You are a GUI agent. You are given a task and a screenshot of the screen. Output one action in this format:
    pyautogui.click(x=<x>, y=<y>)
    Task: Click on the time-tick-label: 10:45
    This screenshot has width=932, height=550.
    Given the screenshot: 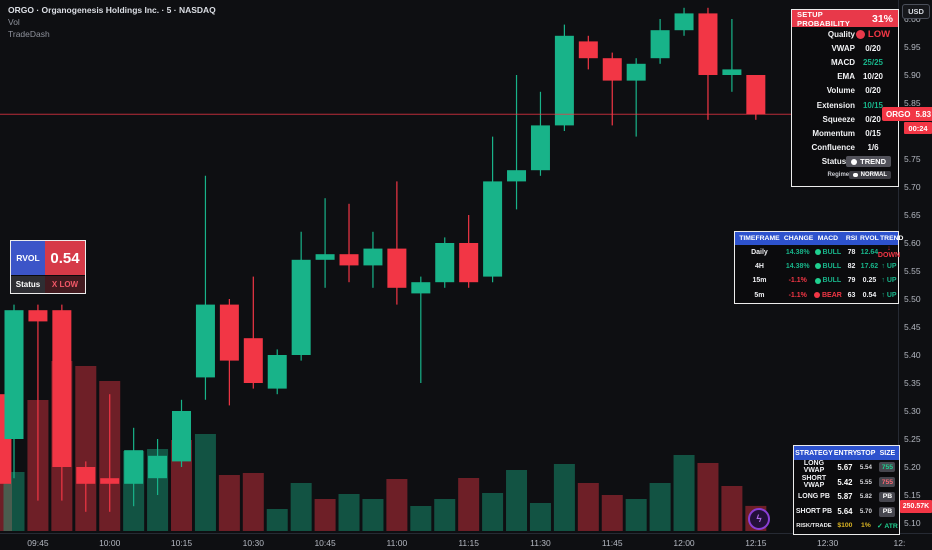 What is the action you would take?
    pyautogui.click(x=325, y=543)
    